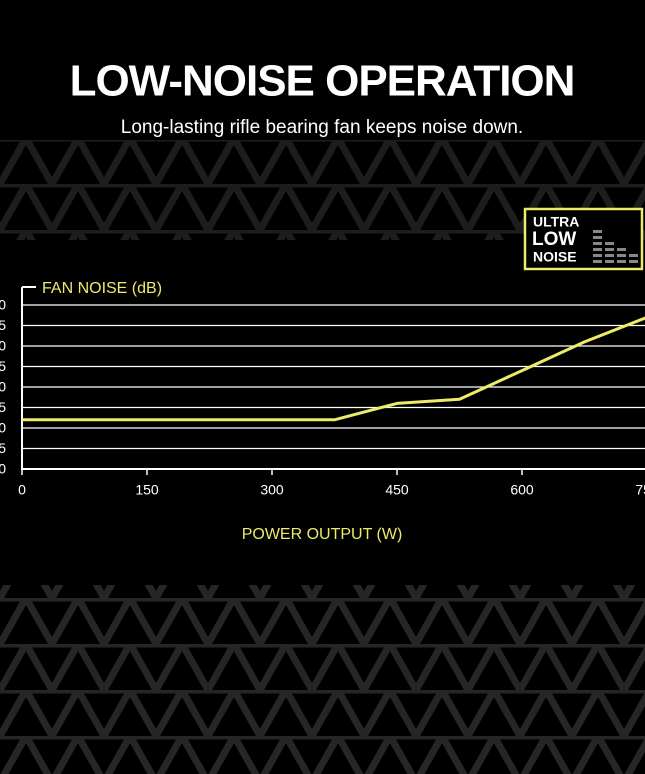  What do you see at coordinates (3, 448) in the screenshot?
I see `y-tick-label: 5` at bounding box center [3, 448].